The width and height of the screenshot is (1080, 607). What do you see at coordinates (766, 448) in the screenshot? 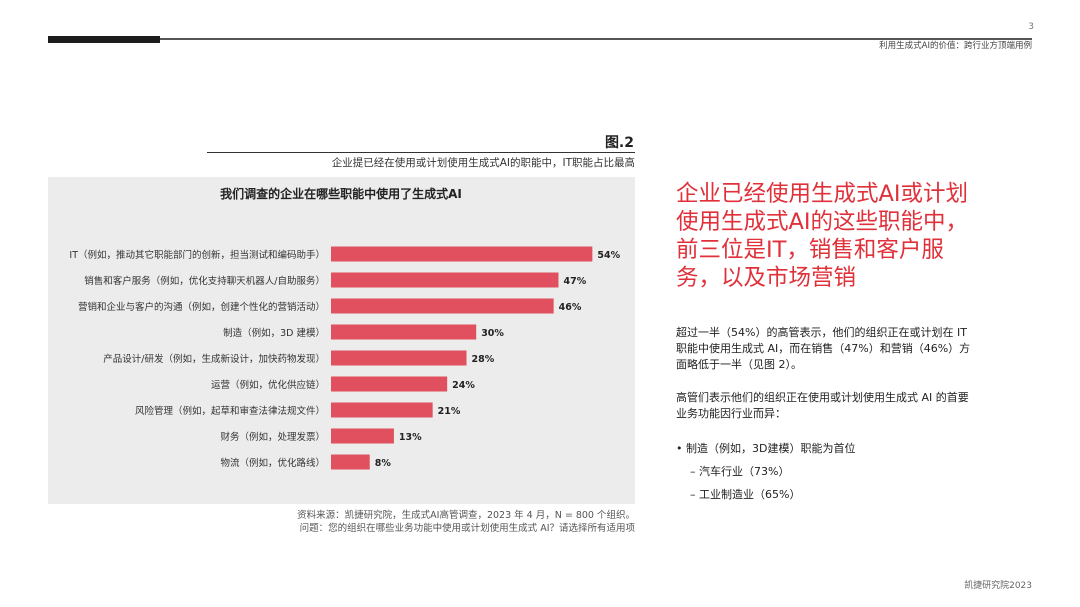
I see `sidebar-bullet: • 制造（例如，3D建模）职能为首位` at bounding box center [766, 448].